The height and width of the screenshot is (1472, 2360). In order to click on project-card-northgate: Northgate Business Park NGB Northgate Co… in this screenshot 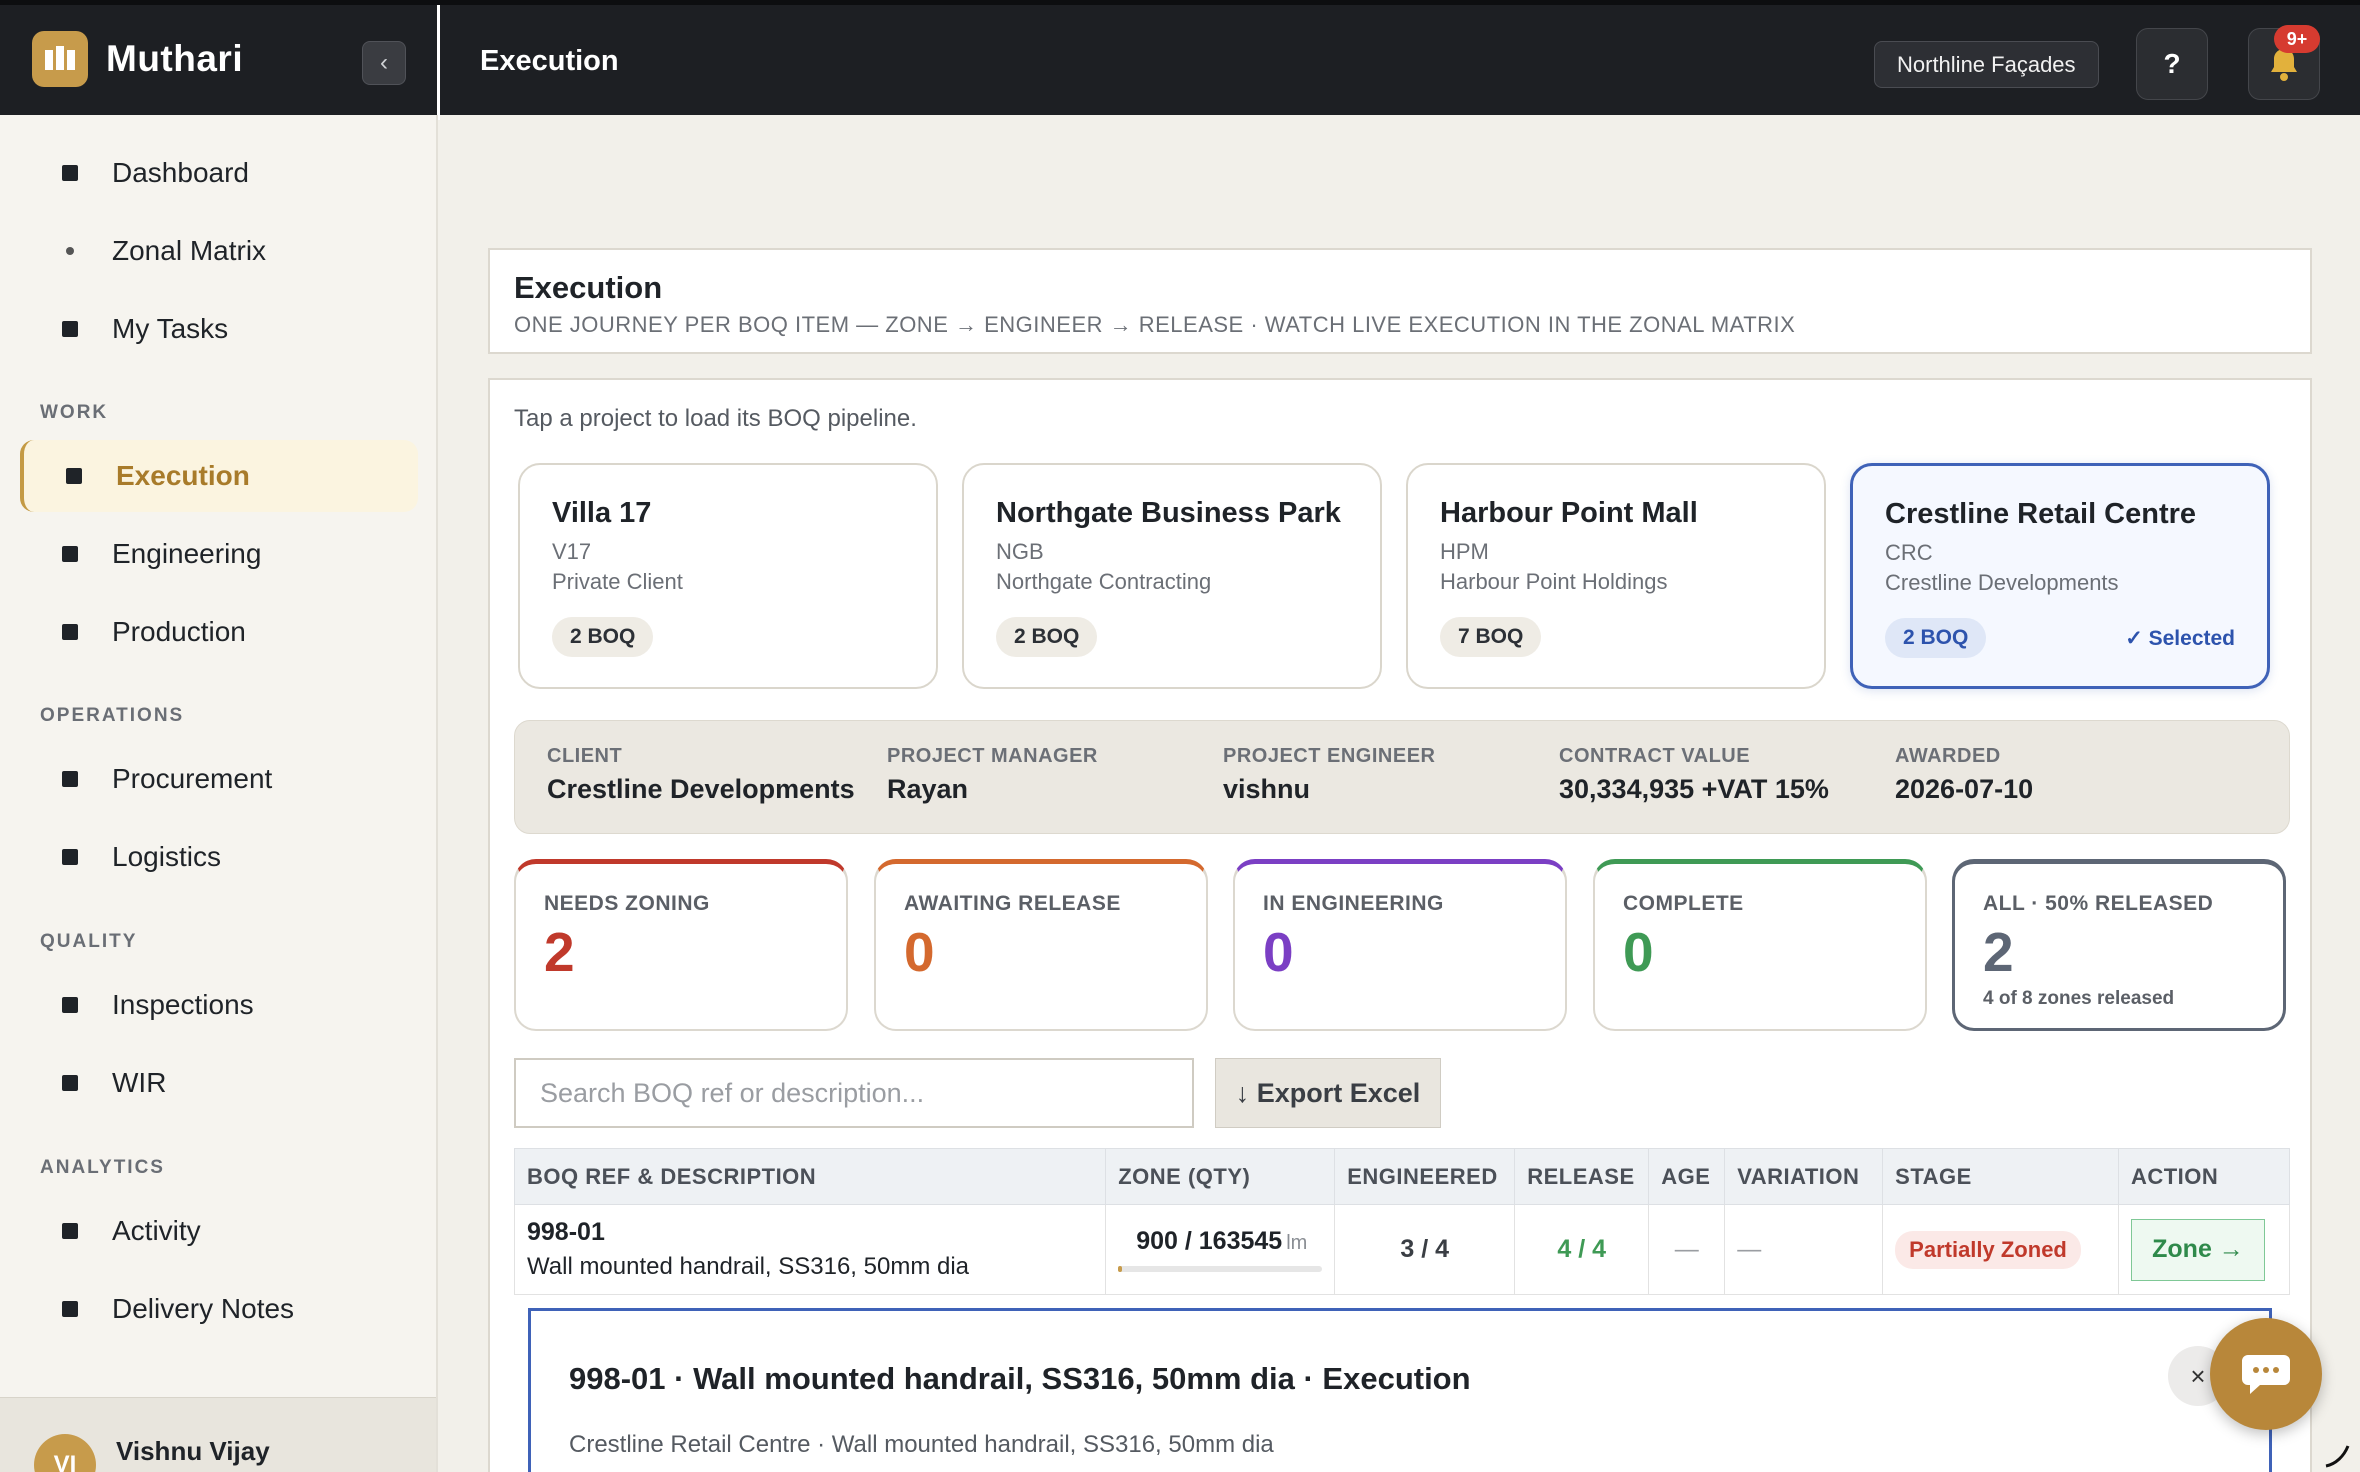, I will do `click(1172, 576)`.